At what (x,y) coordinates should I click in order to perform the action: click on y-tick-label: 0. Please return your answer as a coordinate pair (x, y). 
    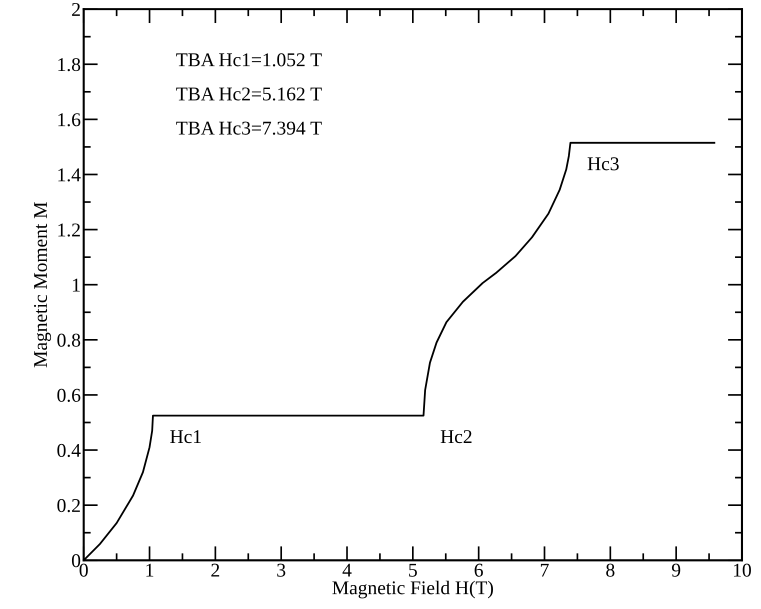
    Looking at the image, I should click on (76, 561).